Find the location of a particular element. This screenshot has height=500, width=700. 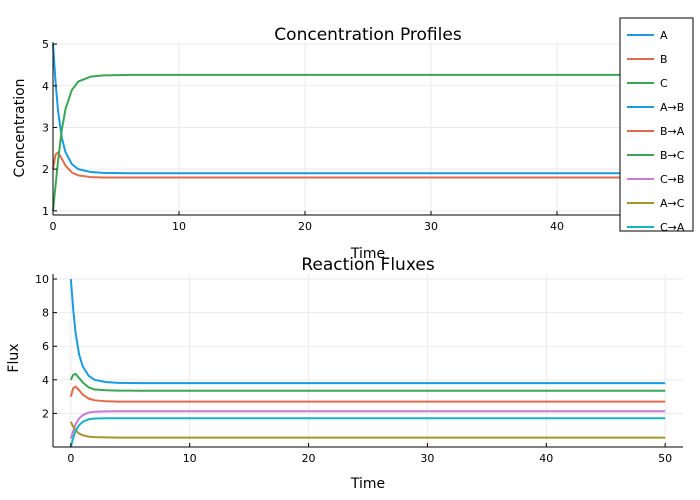

series-line-C→A is located at coordinates (367, 432).